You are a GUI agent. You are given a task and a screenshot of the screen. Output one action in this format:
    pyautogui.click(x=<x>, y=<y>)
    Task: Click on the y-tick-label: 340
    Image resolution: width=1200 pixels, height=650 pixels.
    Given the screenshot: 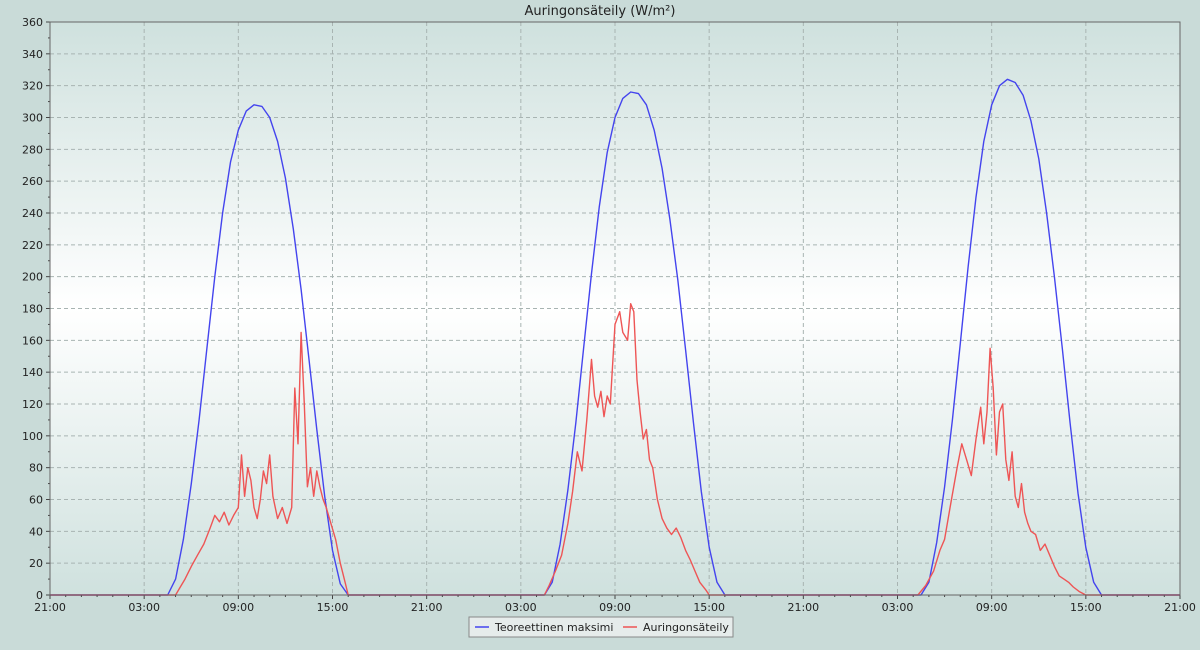 What is the action you would take?
    pyautogui.click(x=32, y=54)
    